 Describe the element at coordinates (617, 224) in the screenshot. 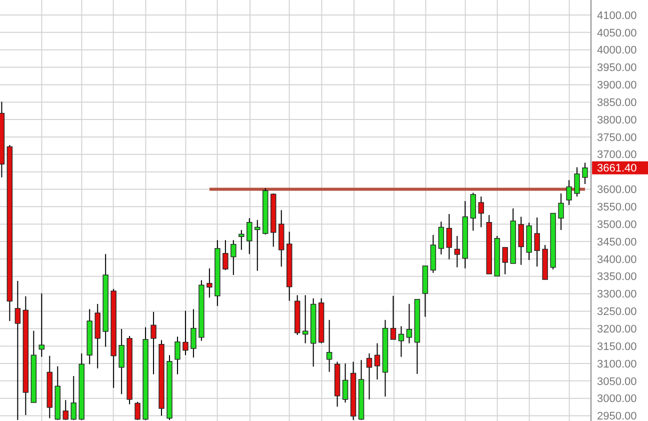

I see `y-tick-label: 3500.00` at that location.